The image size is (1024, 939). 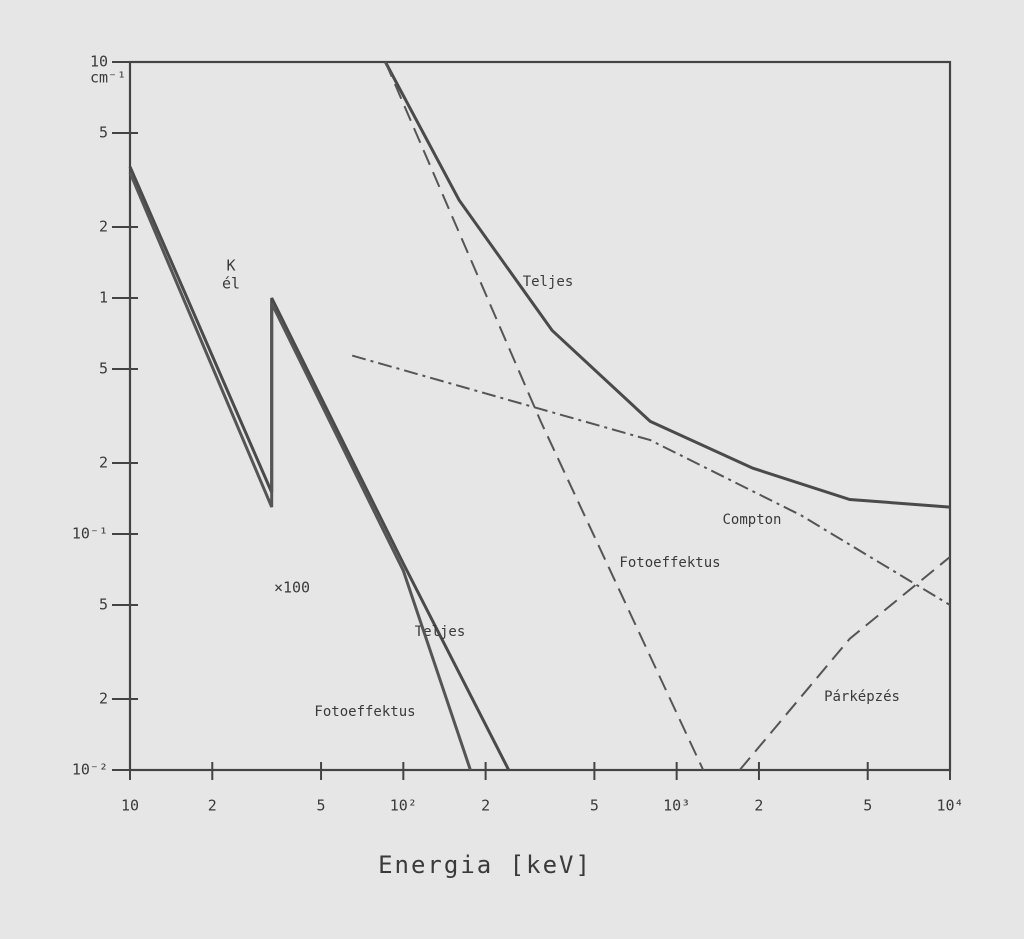 I want to click on annotation: K, so click(x=230, y=266).